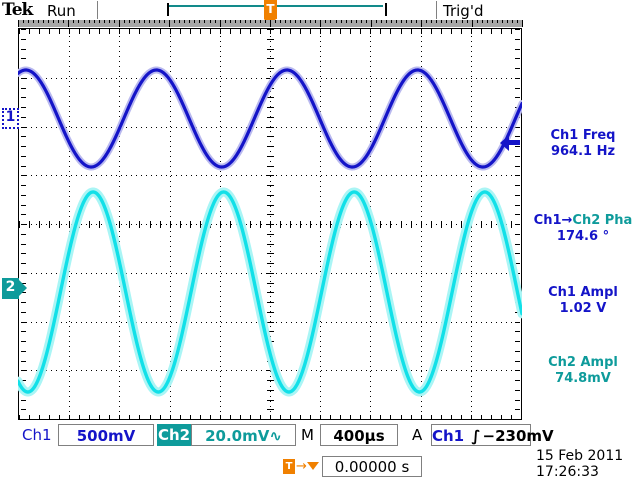 The height and width of the screenshot is (480, 640). Describe the element at coordinates (14, 118) in the screenshot. I see `channel-1-reference-marker: 1` at that location.